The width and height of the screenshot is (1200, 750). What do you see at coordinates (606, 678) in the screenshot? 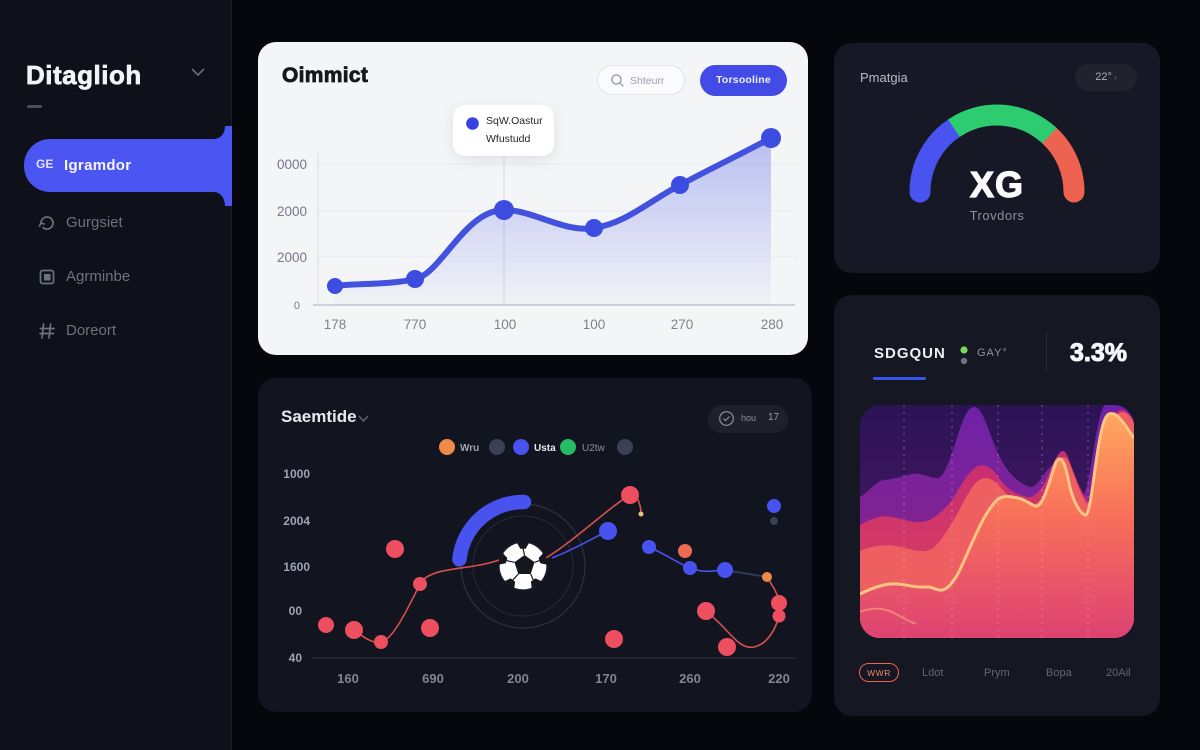
I see `svg-text: 170` at bounding box center [606, 678].